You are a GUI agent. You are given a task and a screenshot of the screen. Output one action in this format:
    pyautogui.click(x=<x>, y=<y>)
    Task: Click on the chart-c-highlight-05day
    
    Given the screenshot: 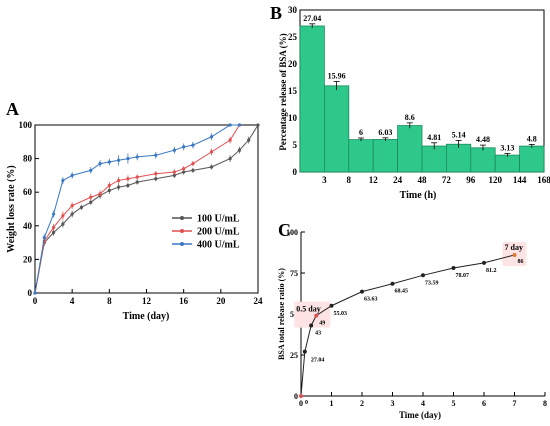 What is the action you would take?
    pyautogui.click(x=312, y=314)
    